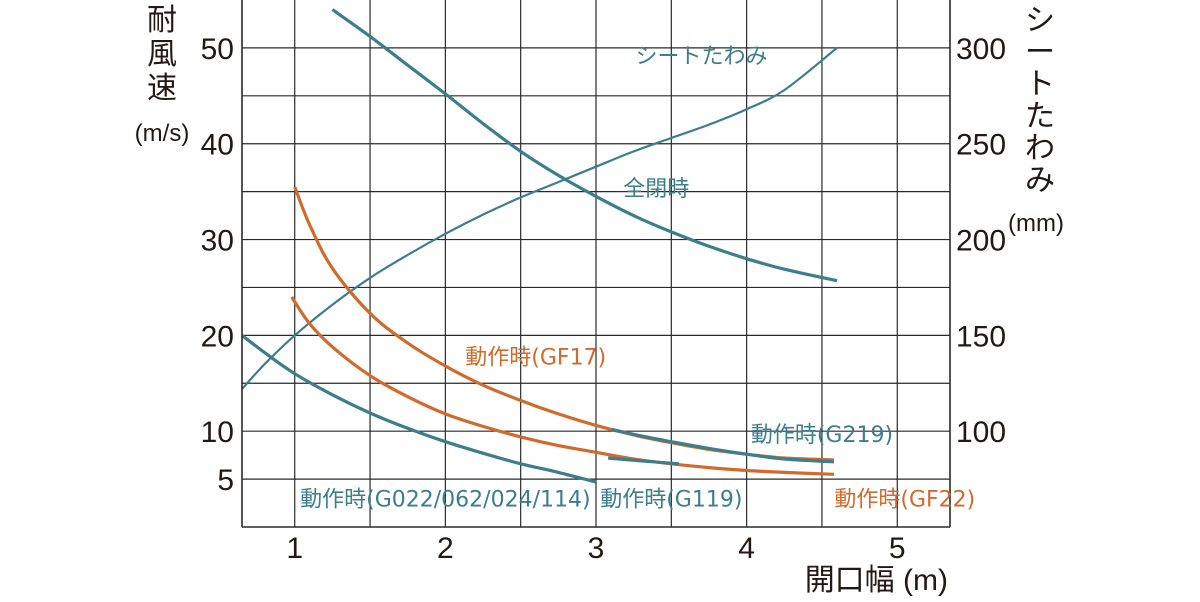 Image resolution: width=1200 pixels, height=602 pixels. I want to click on y-right-tick-label: 250, so click(981, 145).